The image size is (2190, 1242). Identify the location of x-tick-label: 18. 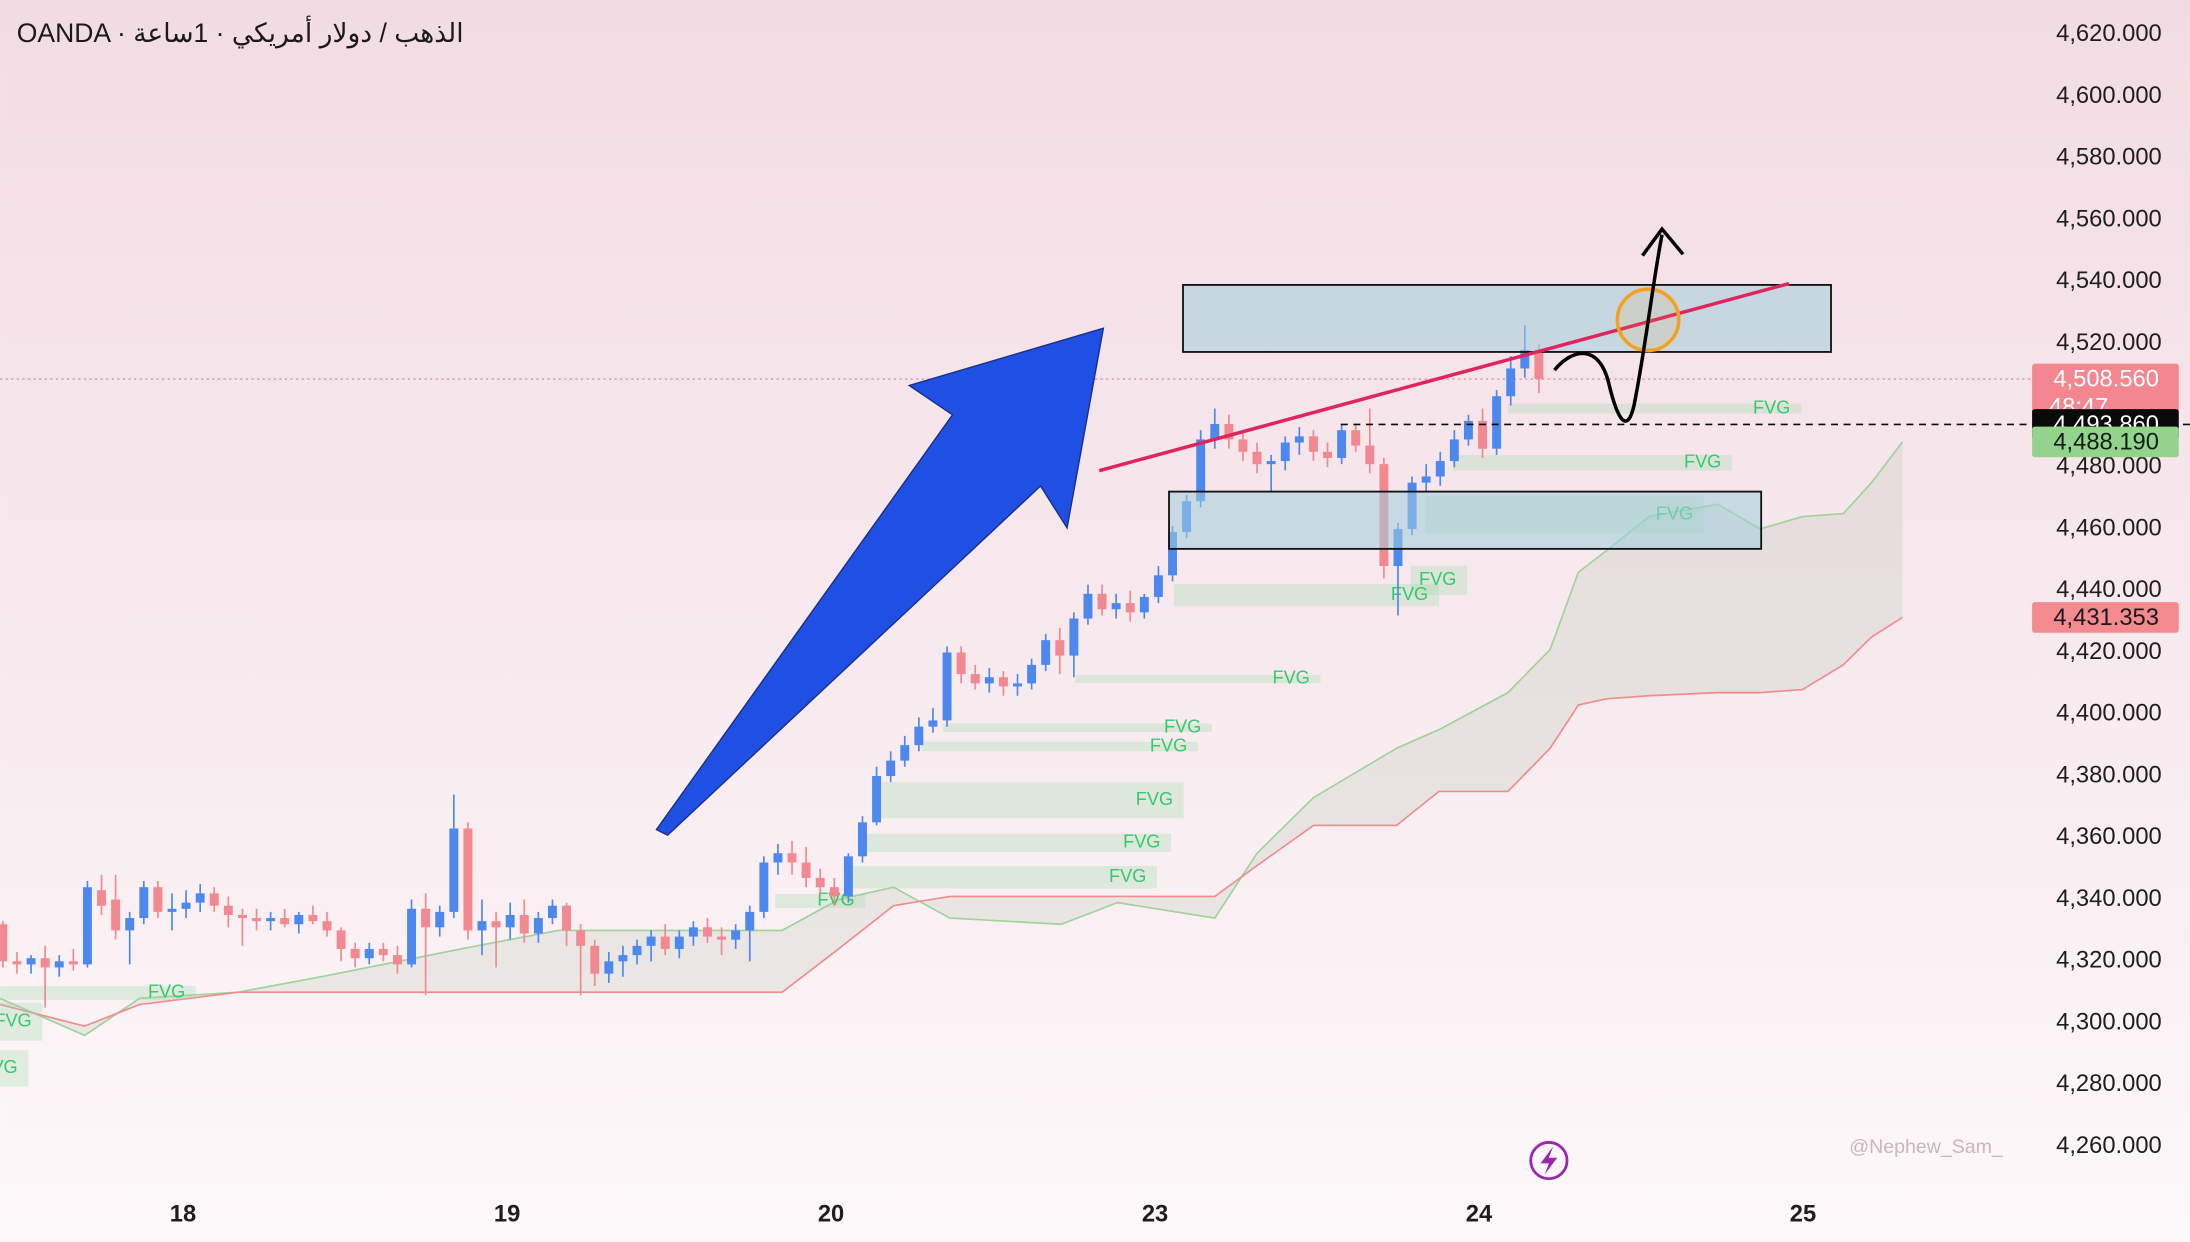
(183, 1214).